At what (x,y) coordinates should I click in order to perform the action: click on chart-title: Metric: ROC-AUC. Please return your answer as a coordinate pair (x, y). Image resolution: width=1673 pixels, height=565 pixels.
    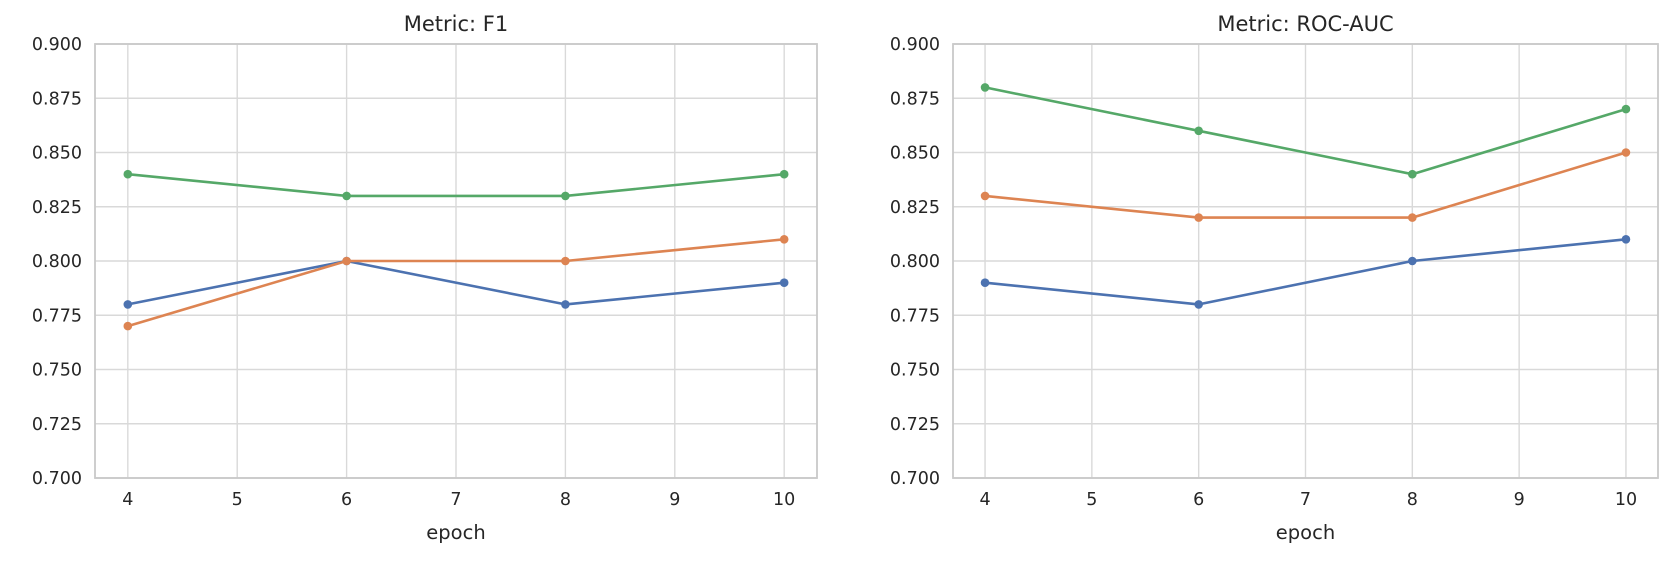
    Looking at the image, I should click on (1305, 24).